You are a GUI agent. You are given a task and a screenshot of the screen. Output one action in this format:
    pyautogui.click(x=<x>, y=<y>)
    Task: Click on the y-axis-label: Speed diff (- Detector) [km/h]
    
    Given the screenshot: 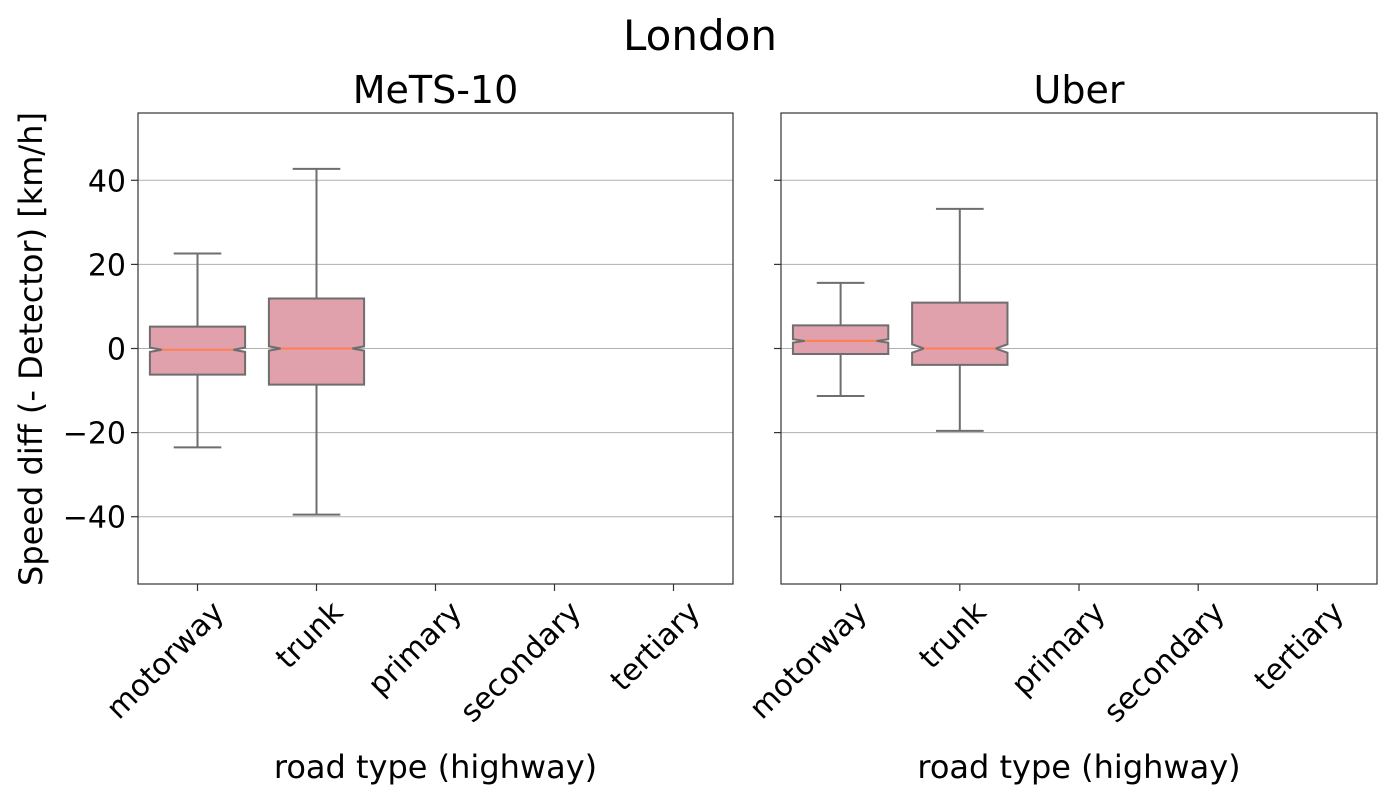 What is the action you would take?
    pyautogui.click(x=31, y=349)
    